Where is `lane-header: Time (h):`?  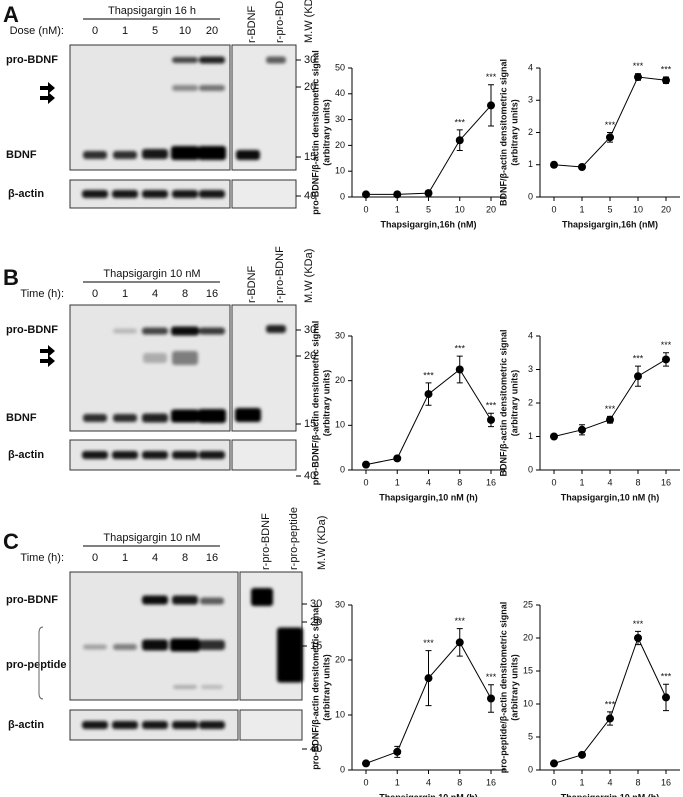
lane-header: Time (h): is located at coordinates (42, 558).